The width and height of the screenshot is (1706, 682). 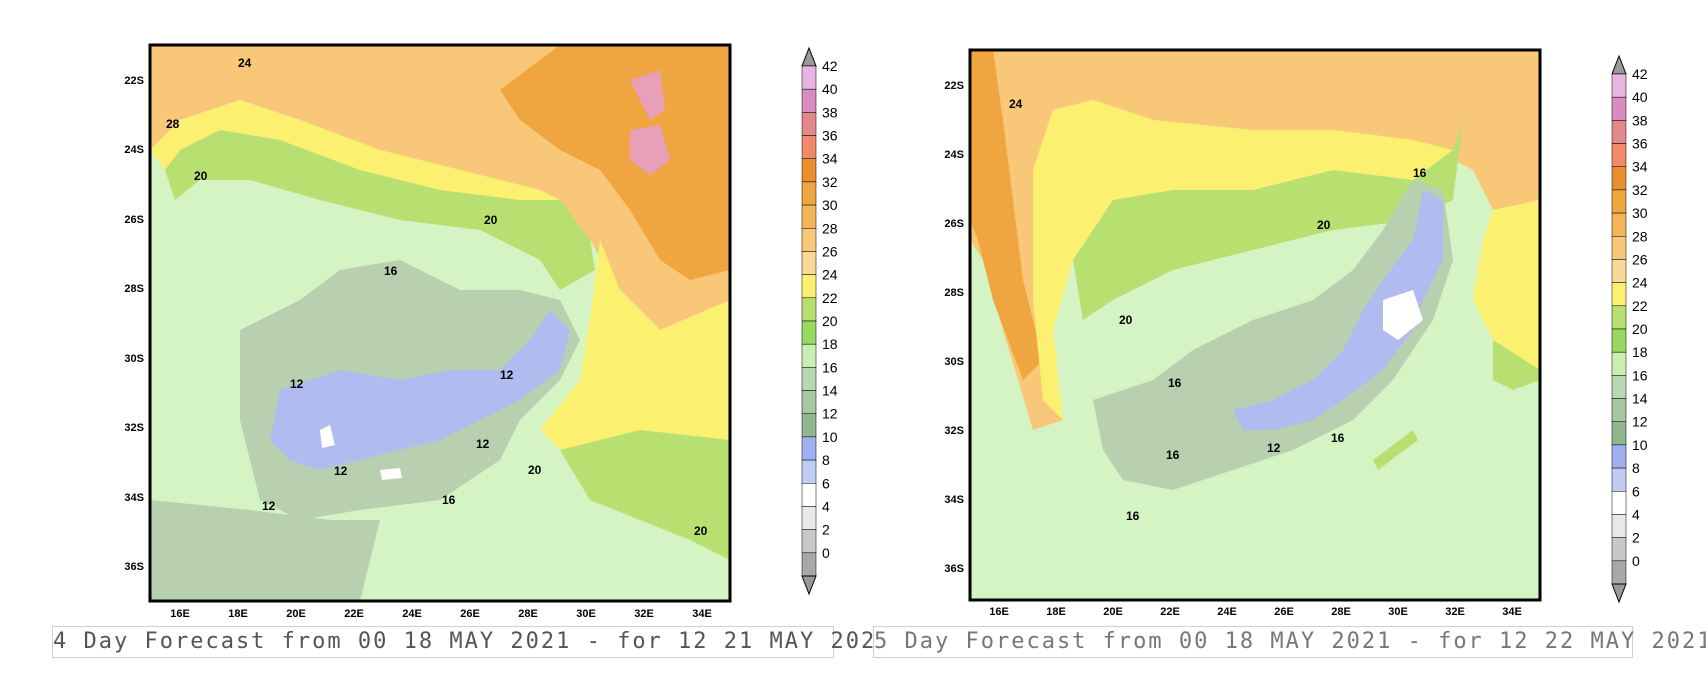 What do you see at coordinates (265, 550) in the screenshot?
I see `southwest-grey` at bounding box center [265, 550].